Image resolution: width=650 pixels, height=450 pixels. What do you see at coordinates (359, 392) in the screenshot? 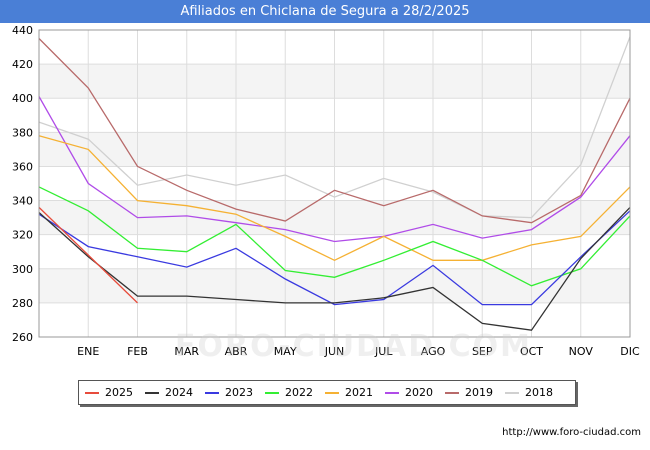
I see `legend-label: 2021` at bounding box center [359, 392].